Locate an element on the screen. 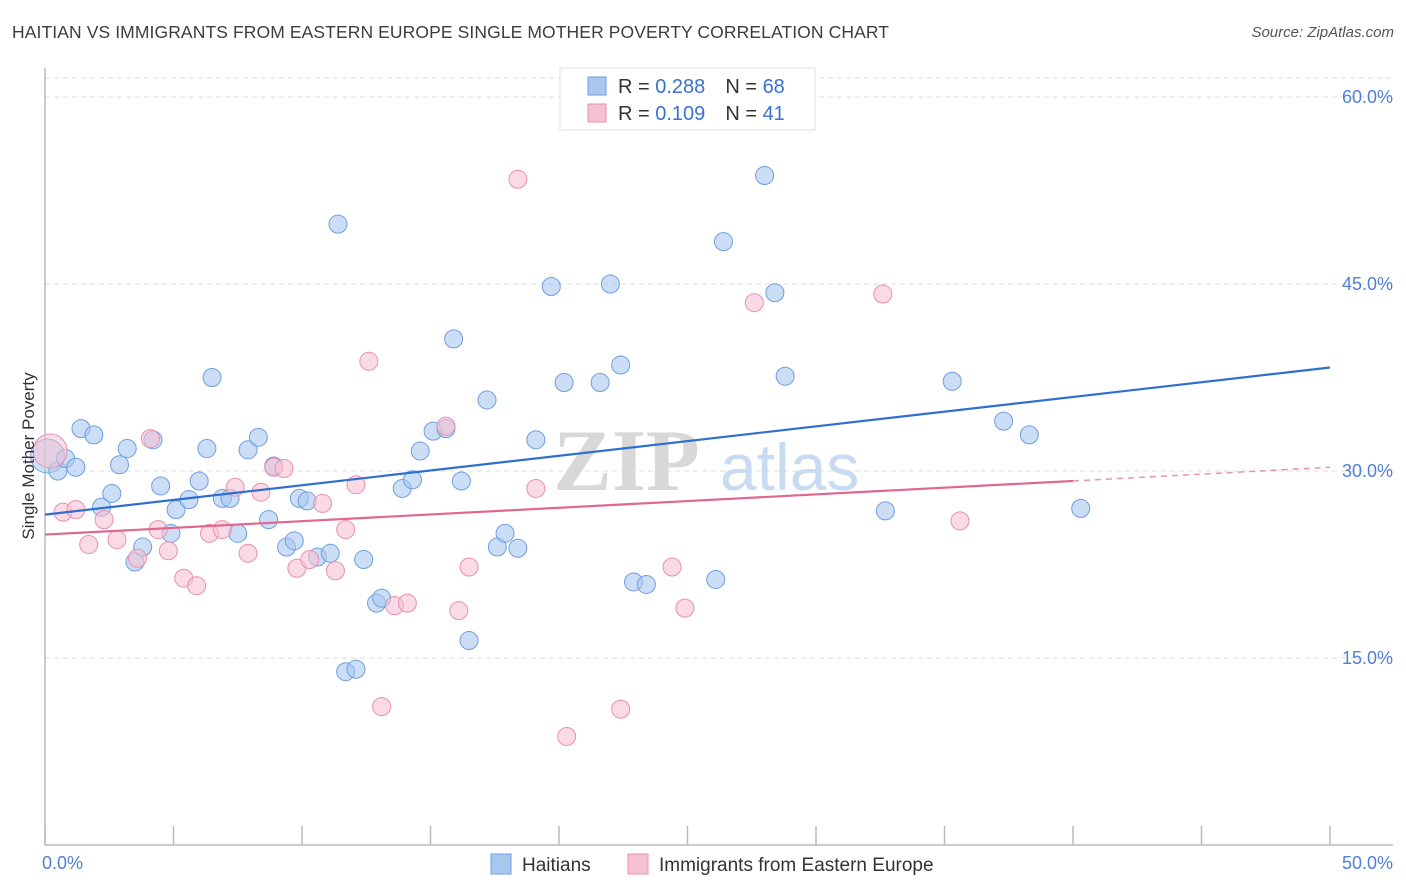 The height and width of the screenshot is (892, 1406). legend-r-label-2: R = is located at coordinates (636, 114).